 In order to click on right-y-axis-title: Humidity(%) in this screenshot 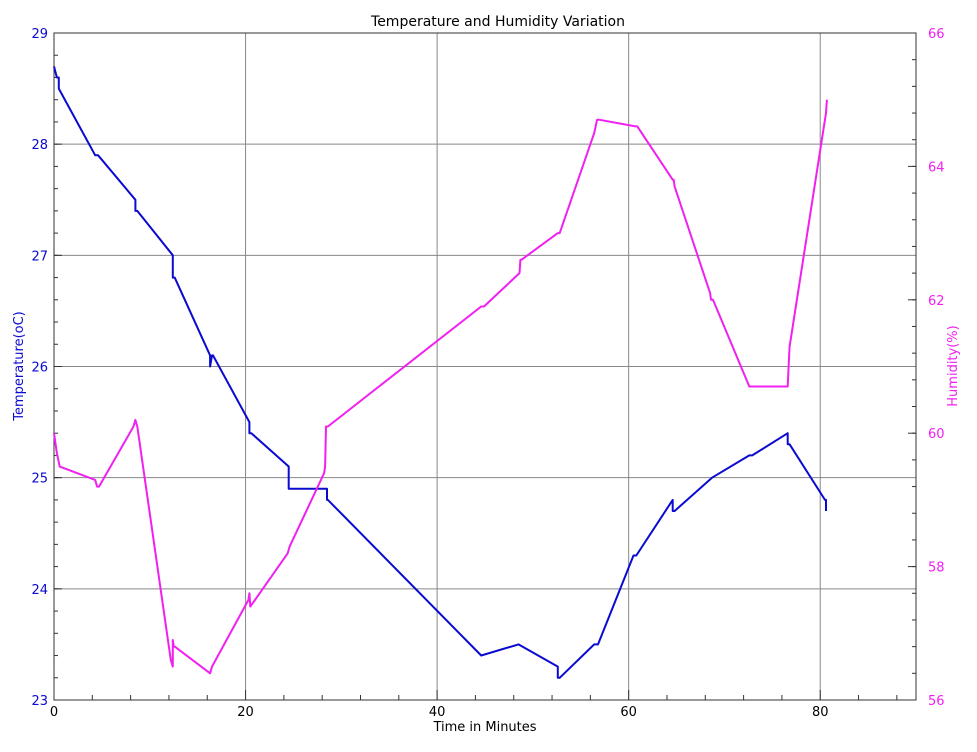, I will do `click(953, 365)`.